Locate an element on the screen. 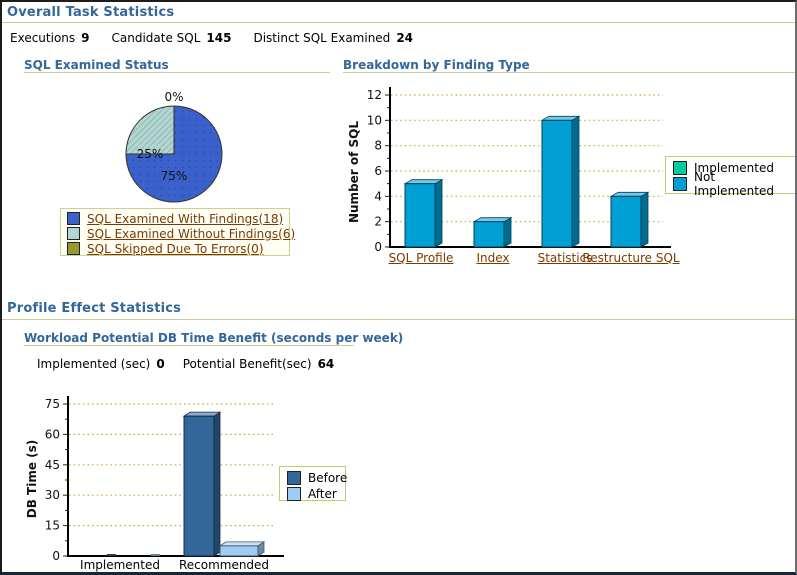  before-swatch-icon is located at coordinates (294, 478).